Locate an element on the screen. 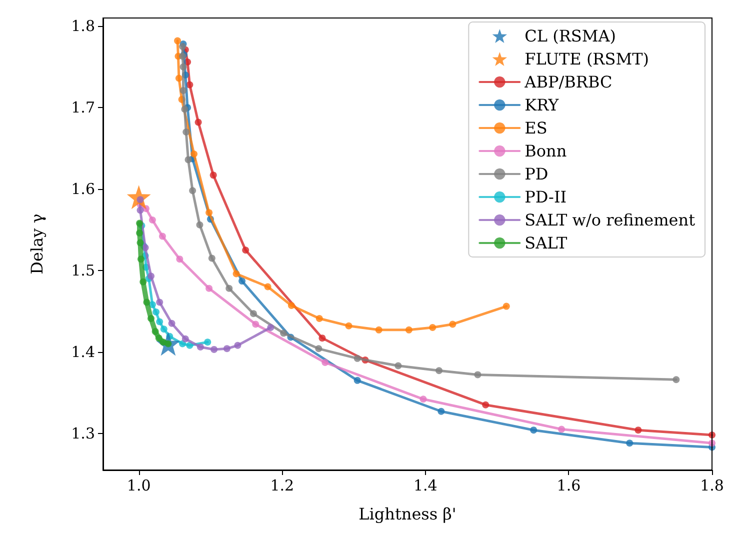  legend-label: PD-II is located at coordinates (545, 197).